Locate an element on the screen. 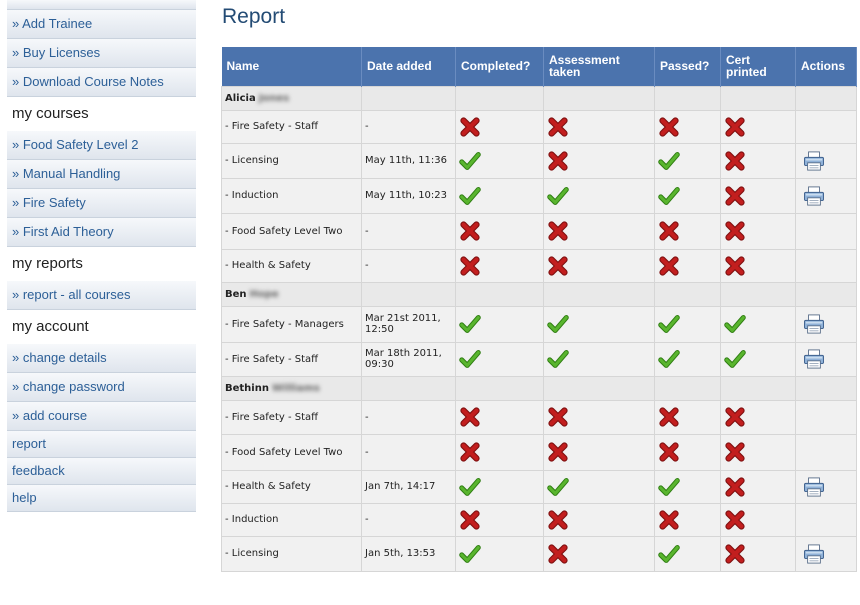 This screenshot has height=605, width=860. col-assessment-taken-header: Assessment taken is located at coordinates (599, 66).